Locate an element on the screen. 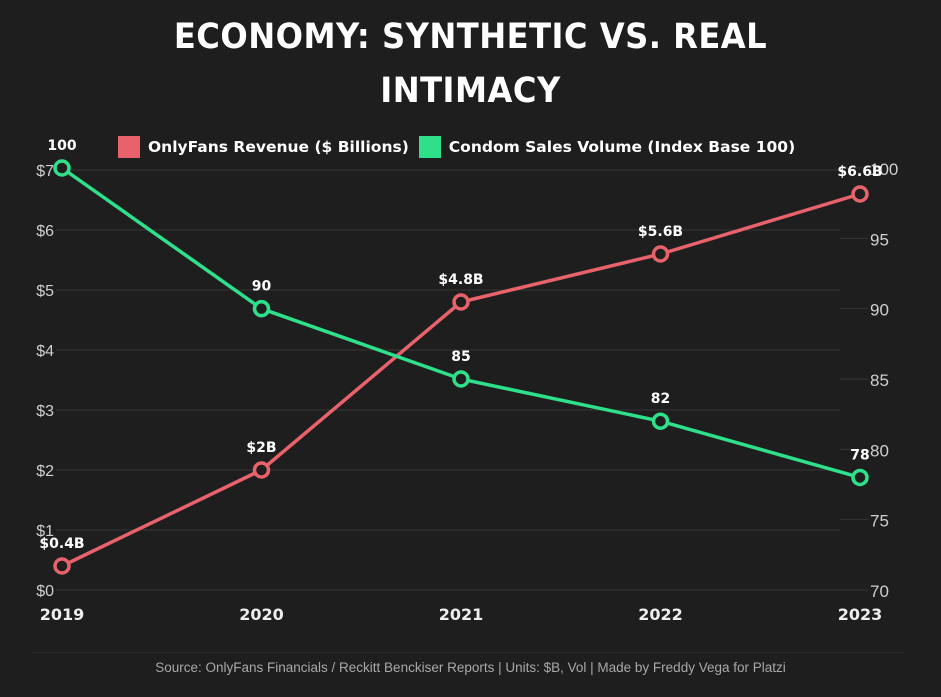 The image size is (941, 697). y-left-tick-label: $3 is located at coordinates (45, 411).